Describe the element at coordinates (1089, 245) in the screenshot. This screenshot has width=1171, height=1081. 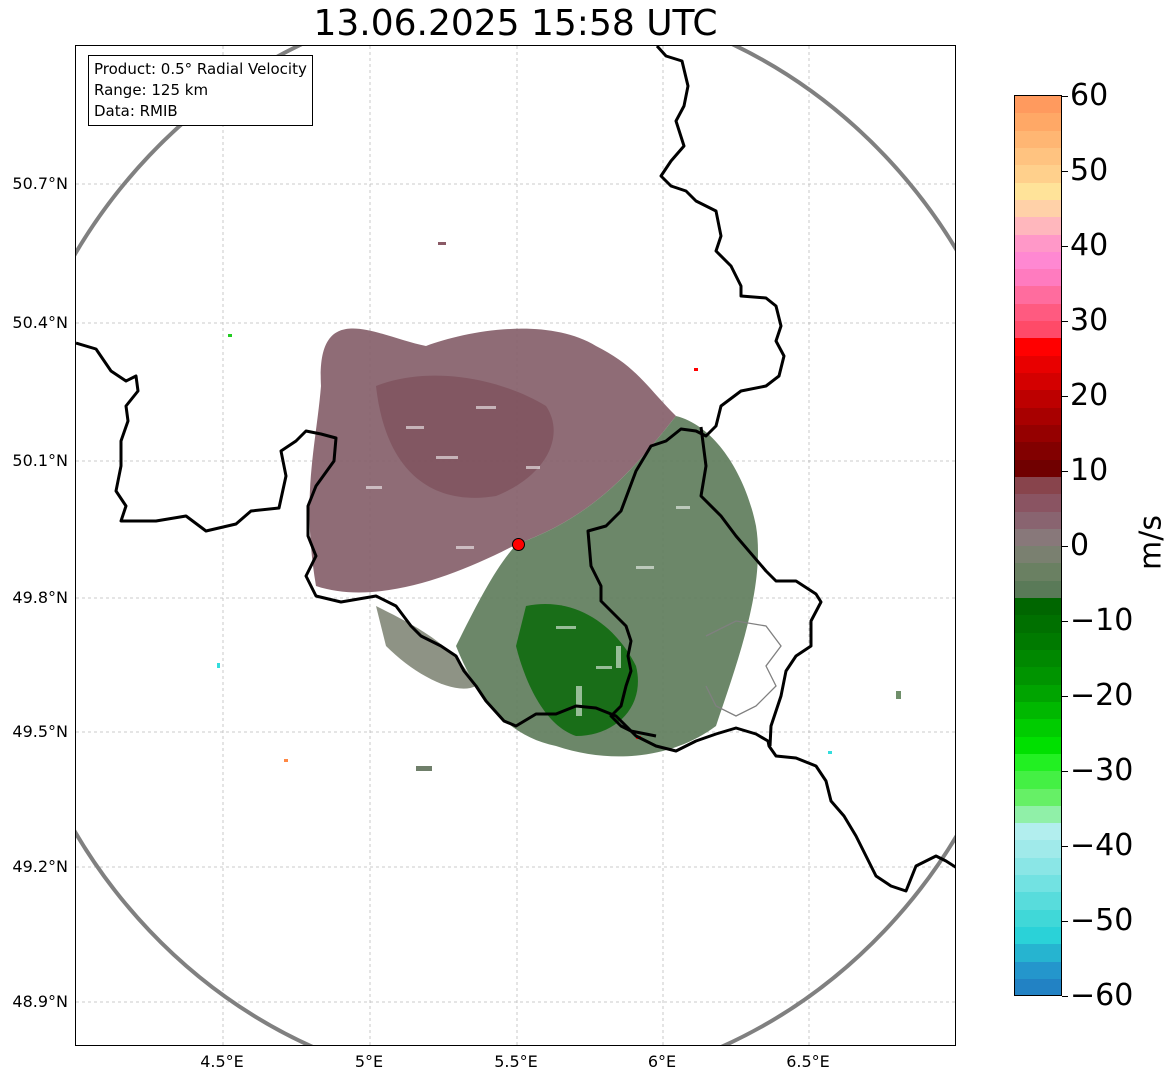
I see `colorbar-tick-label: 40` at that location.